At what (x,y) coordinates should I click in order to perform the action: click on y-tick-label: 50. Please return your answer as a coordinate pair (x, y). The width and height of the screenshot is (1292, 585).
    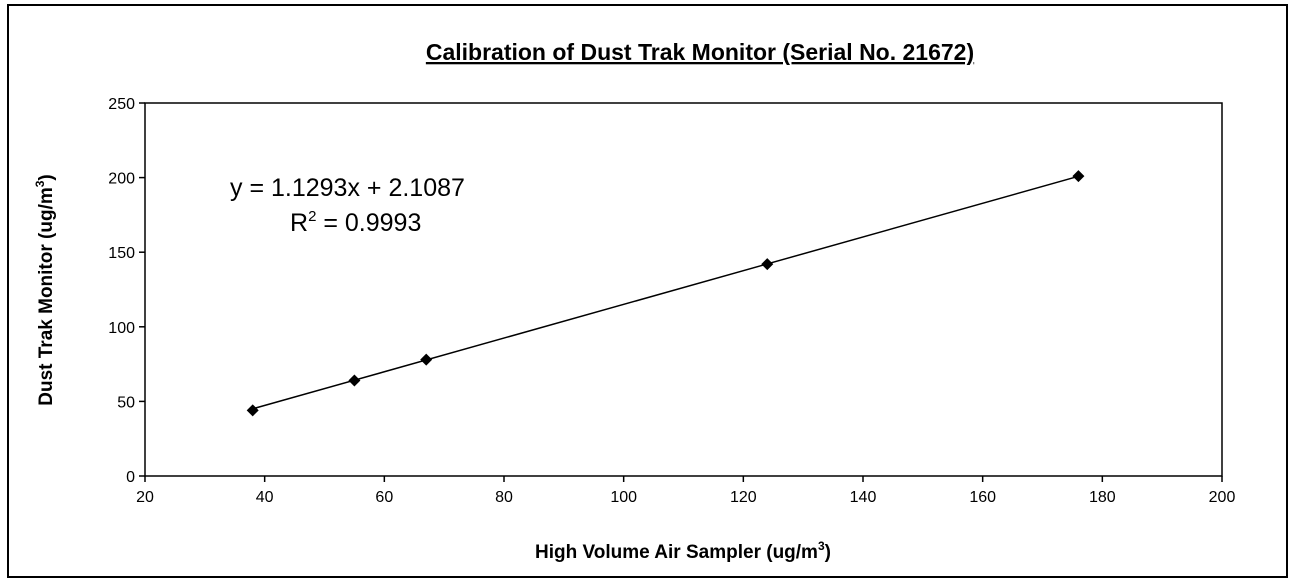
    Looking at the image, I should click on (126, 402).